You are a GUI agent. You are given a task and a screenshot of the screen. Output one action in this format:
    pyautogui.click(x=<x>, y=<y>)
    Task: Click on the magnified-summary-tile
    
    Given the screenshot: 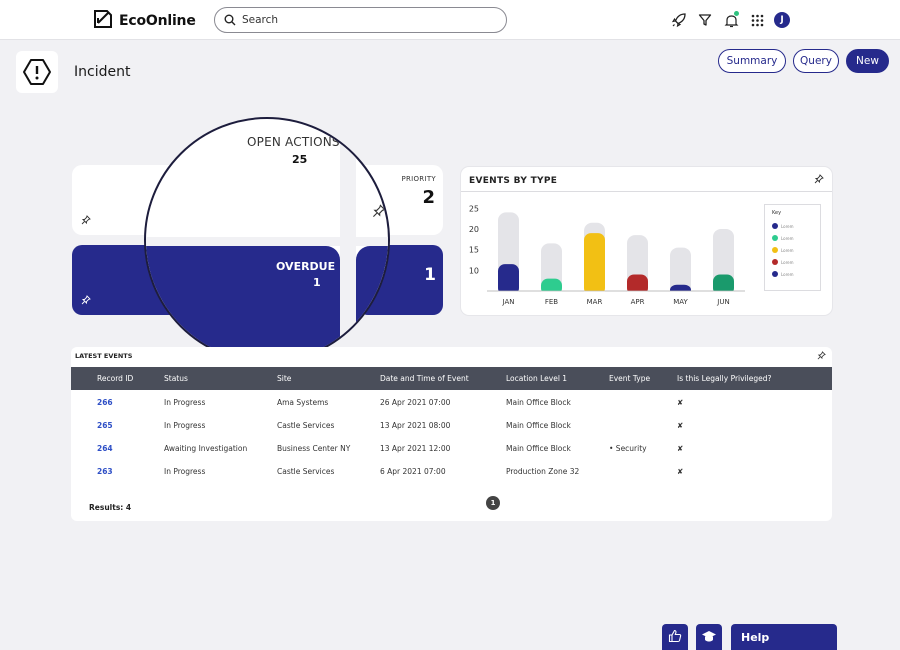 What is the action you would take?
    pyautogui.click(x=372, y=303)
    